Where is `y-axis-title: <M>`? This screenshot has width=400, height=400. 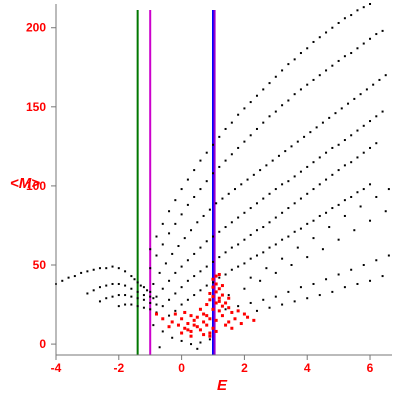
y-axis-title: <M> is located at coordinates (25, 183).